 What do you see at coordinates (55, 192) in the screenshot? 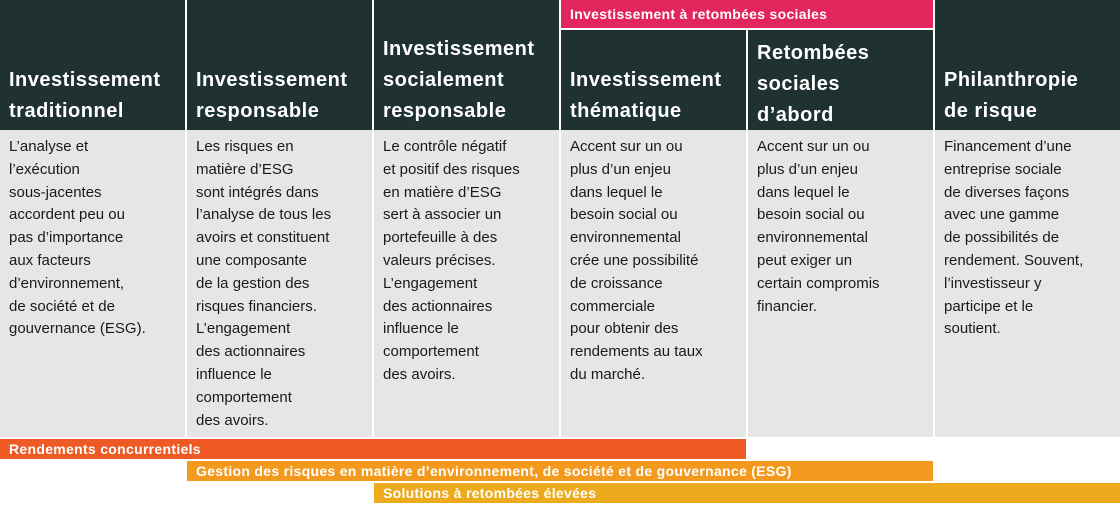
I see `column-body-line: sous-jacentes` at bounding box center [55, 192].